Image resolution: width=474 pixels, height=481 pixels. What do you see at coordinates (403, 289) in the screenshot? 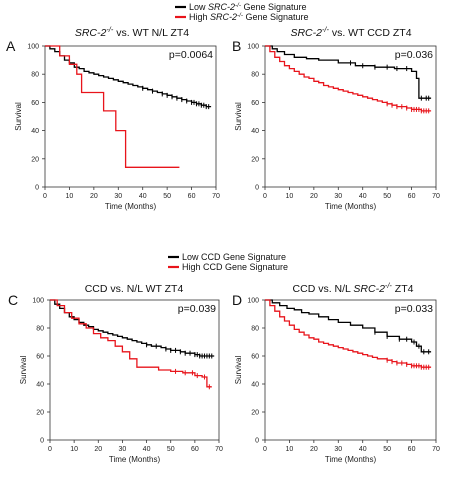
I see `panel-title-part: ZT4` at bounding box center [403, 289].